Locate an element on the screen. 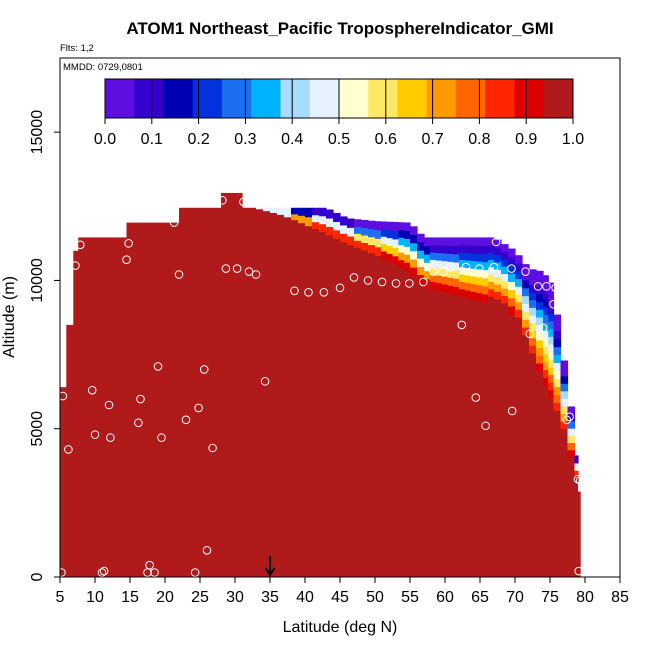  colorbar-tick-label: 0.6 is located at coordinates (386, 139).